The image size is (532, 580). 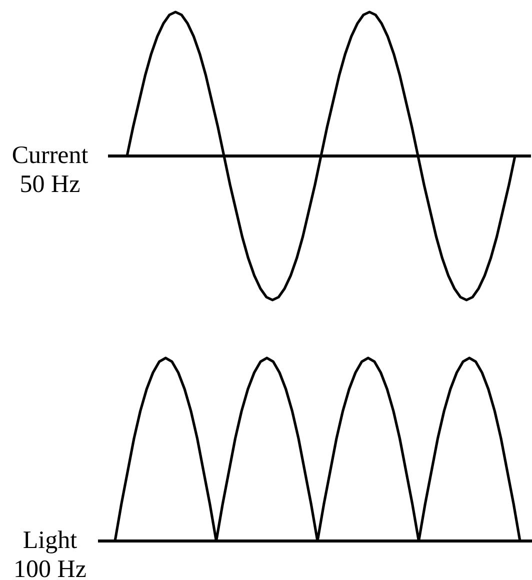 I want to click on series-label: Light 100 Hz, so click(x=50, y=553).